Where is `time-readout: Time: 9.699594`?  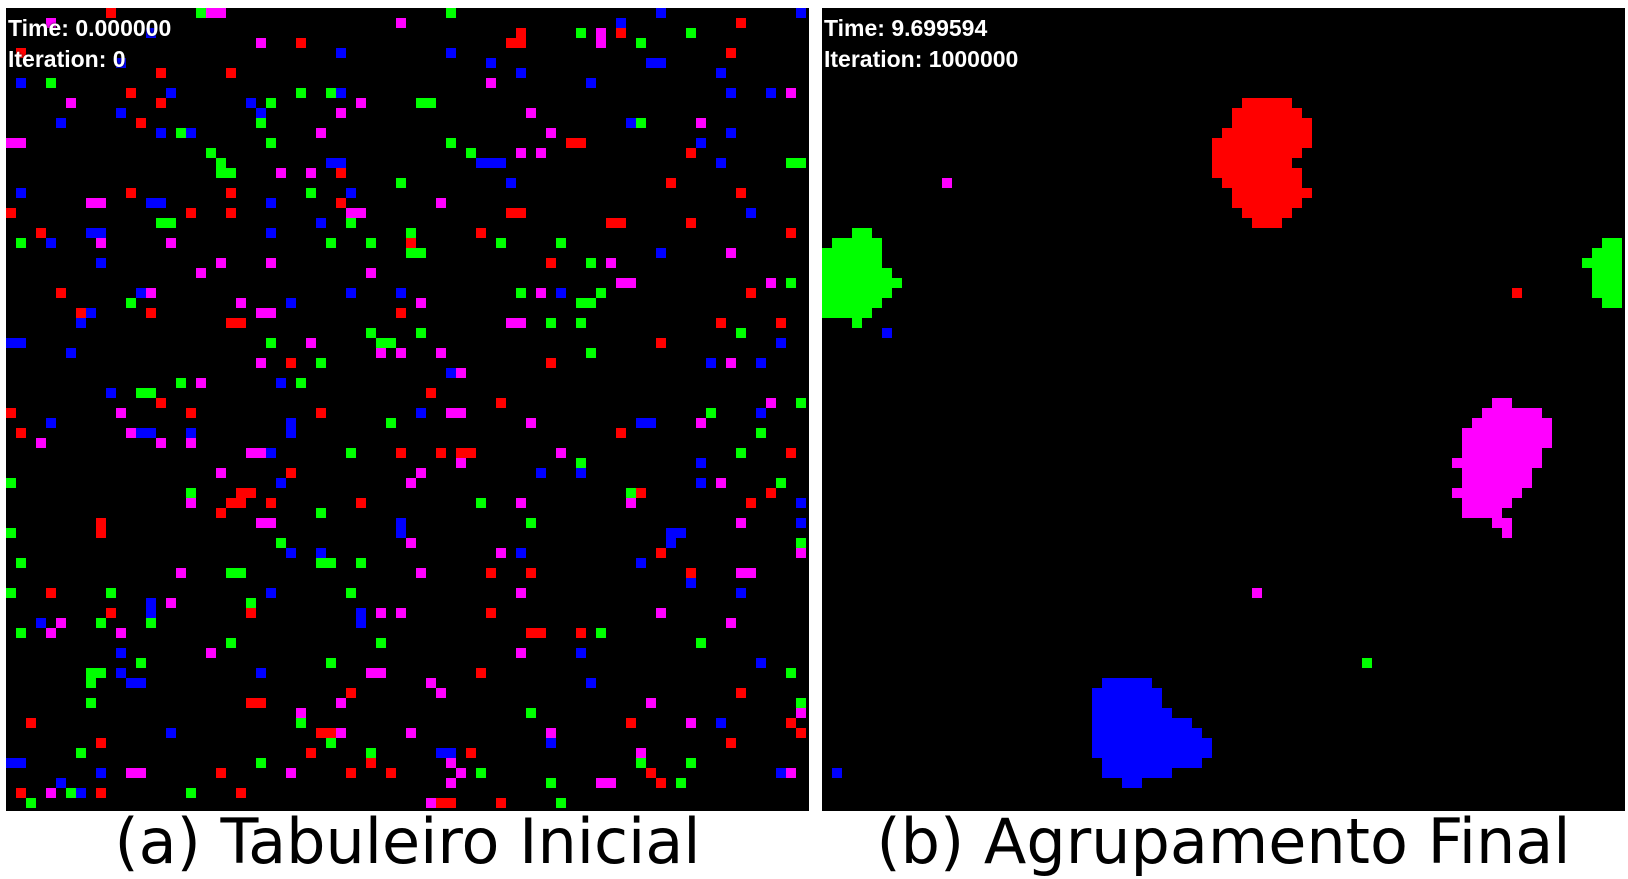 time-readout: Time: 9.699594 is located at coordinates (906, 28).